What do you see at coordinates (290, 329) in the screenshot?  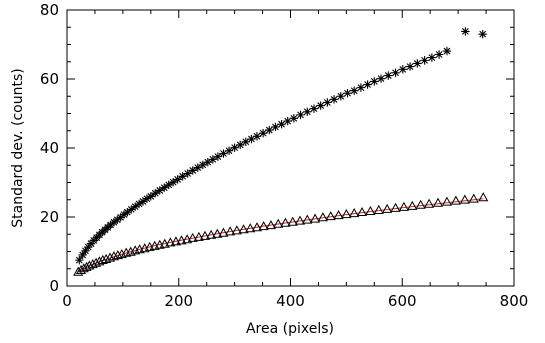 I see `x-axis-title: Area (pixels)` at bounding box center [290, 329].